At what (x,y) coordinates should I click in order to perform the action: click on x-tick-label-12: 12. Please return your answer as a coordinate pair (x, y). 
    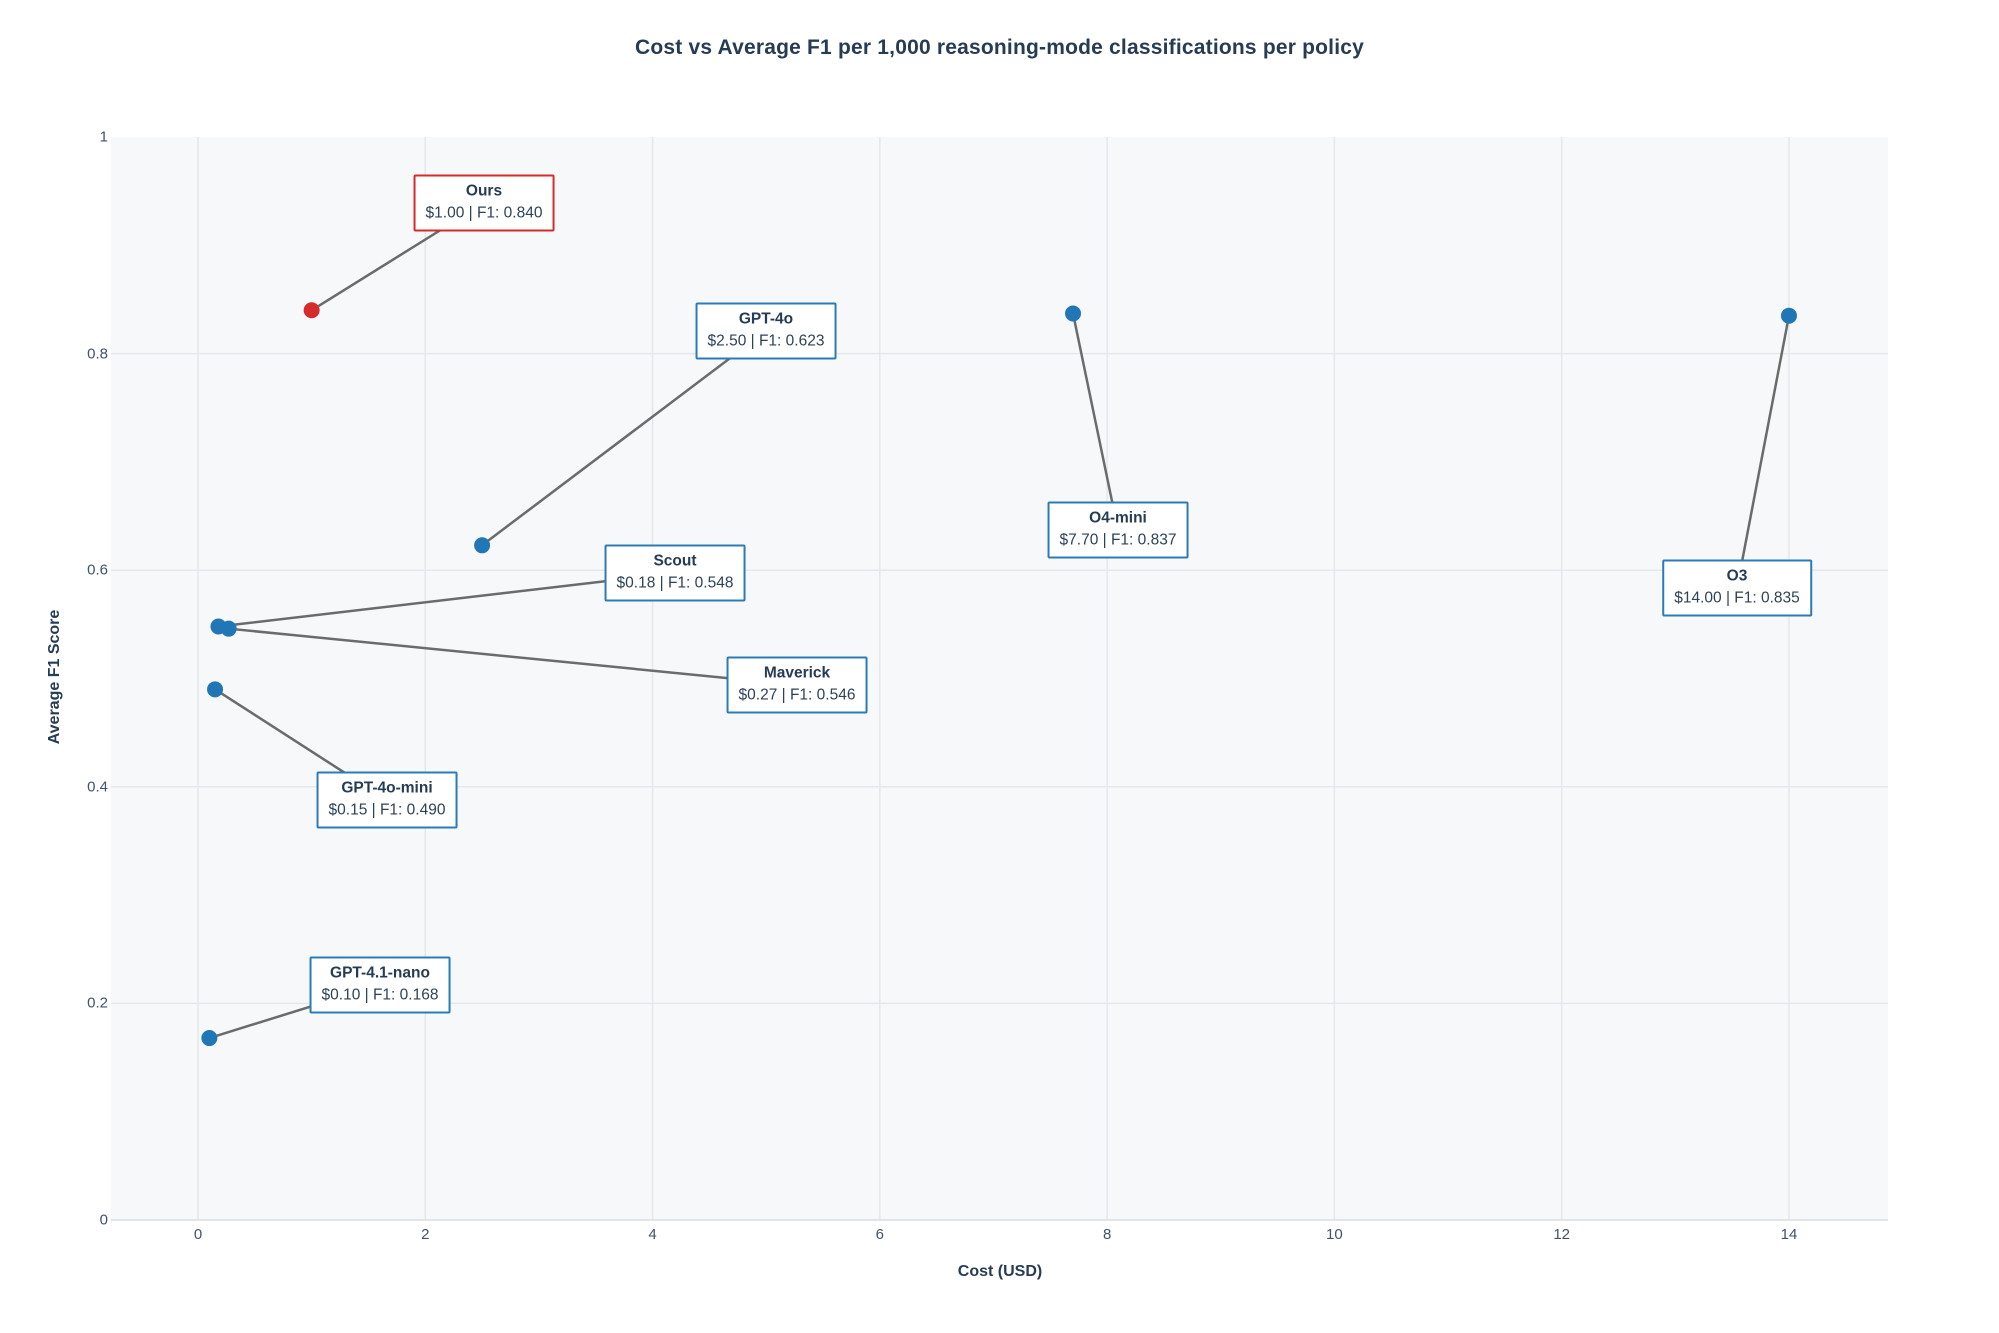
    Looking at the image, I should click on (1562, 1234).